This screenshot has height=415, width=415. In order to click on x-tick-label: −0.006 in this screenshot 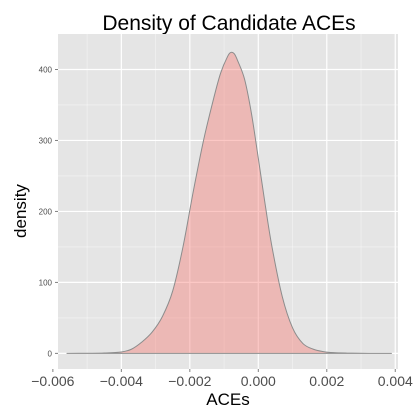, I will do `click(52, 381)`.